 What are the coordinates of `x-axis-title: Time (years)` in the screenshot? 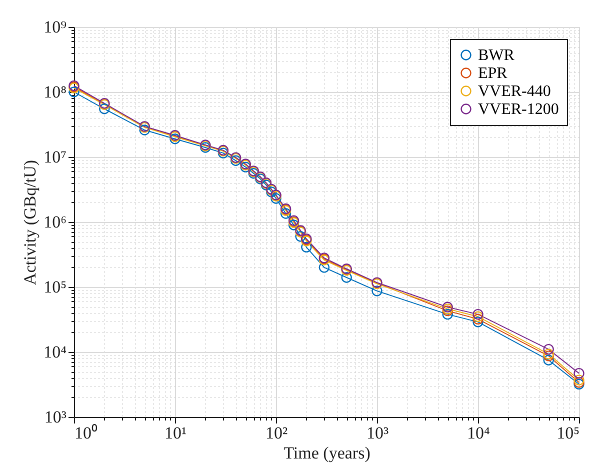 It's located at (327, 453).